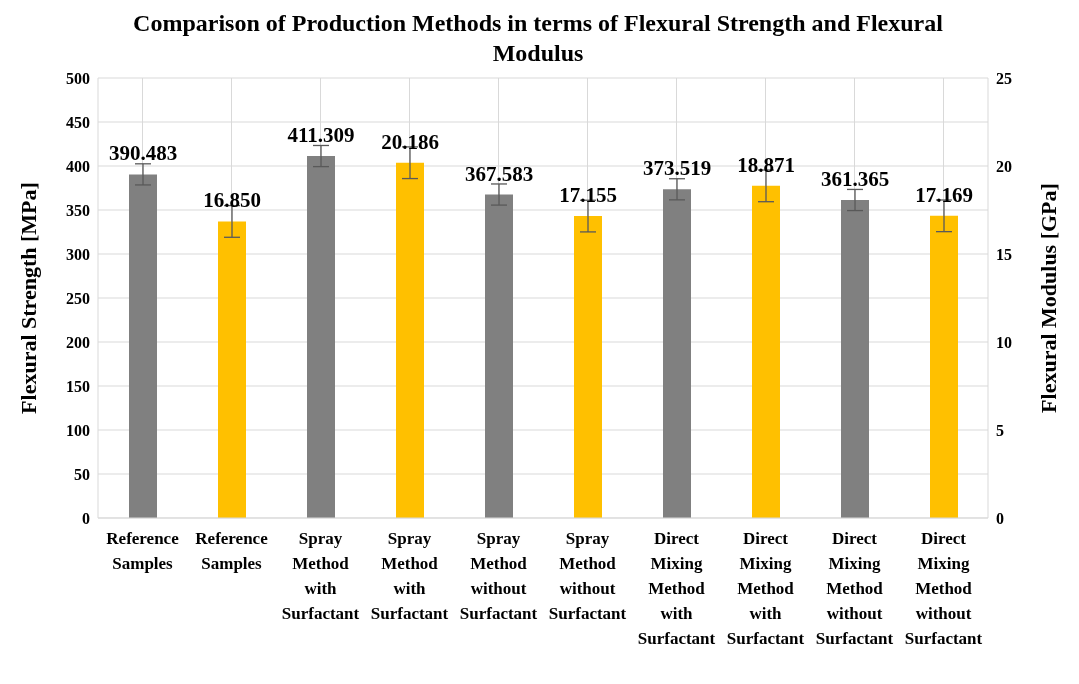  What do you see at coordinates (1004, 342) in the screenshot?
I see `y2-tick-label: 10` at bounding box center [1004, 342].